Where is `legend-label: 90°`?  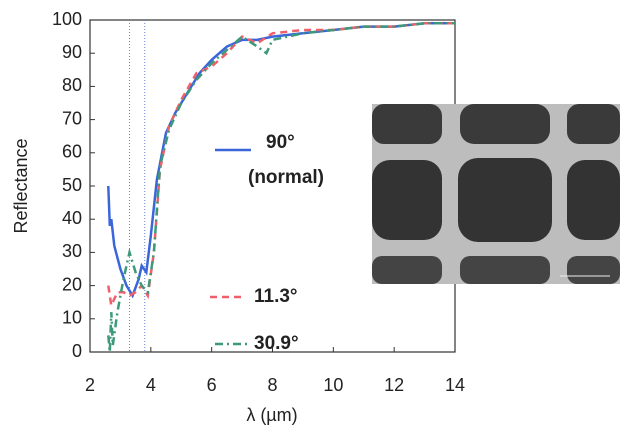
legend-label: 90° is located at coordinates (280, 142).